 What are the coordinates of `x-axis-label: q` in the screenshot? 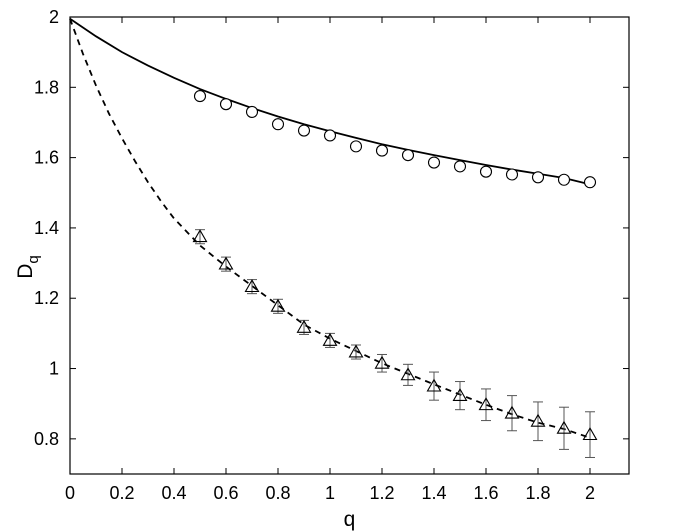 It's located at (350, 519).